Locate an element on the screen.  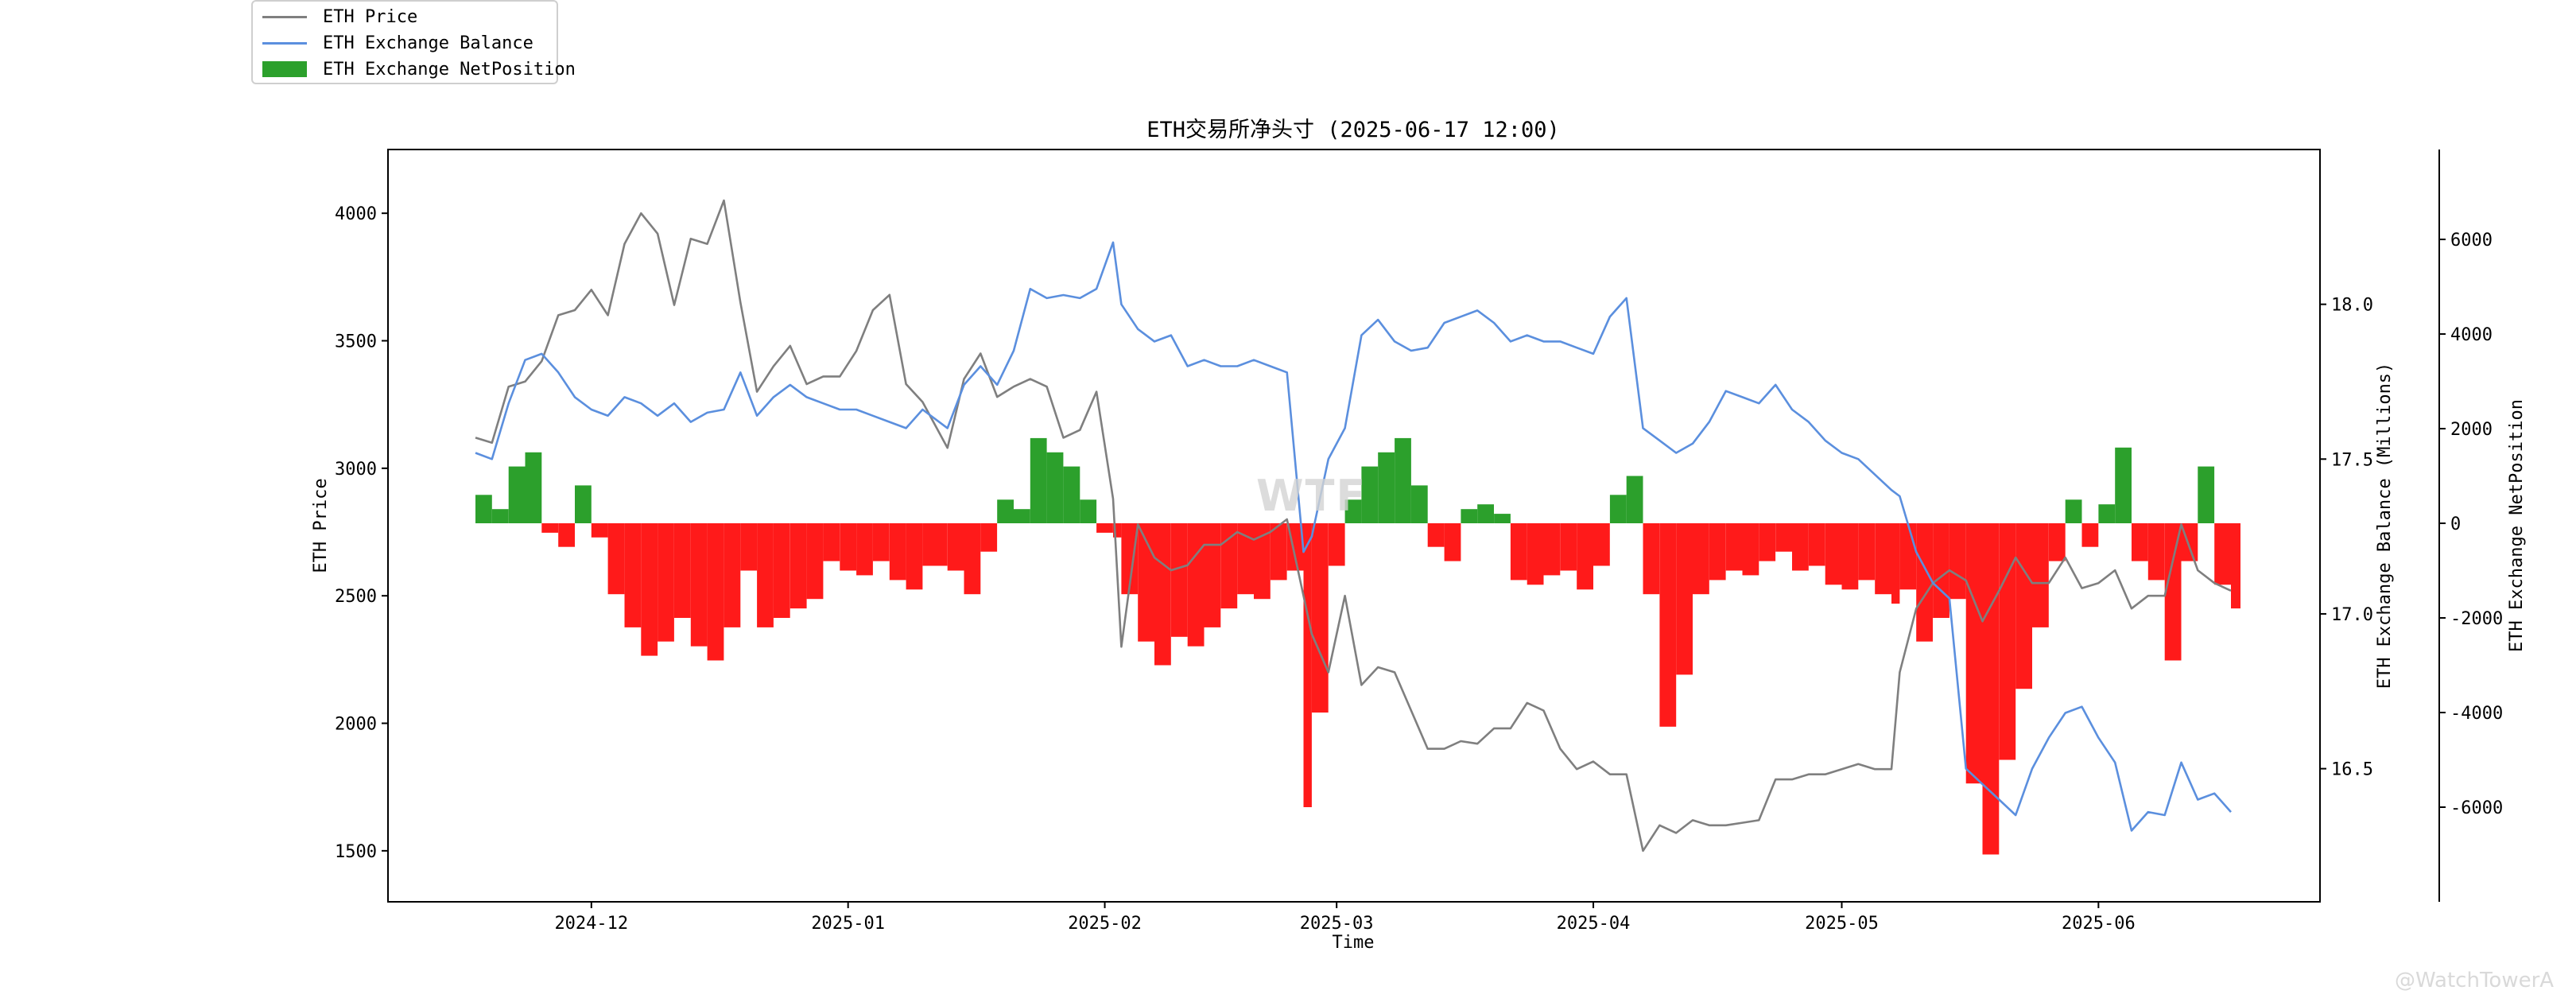
x-tick-label: 2024-12 is located at coordinates (591, 924).